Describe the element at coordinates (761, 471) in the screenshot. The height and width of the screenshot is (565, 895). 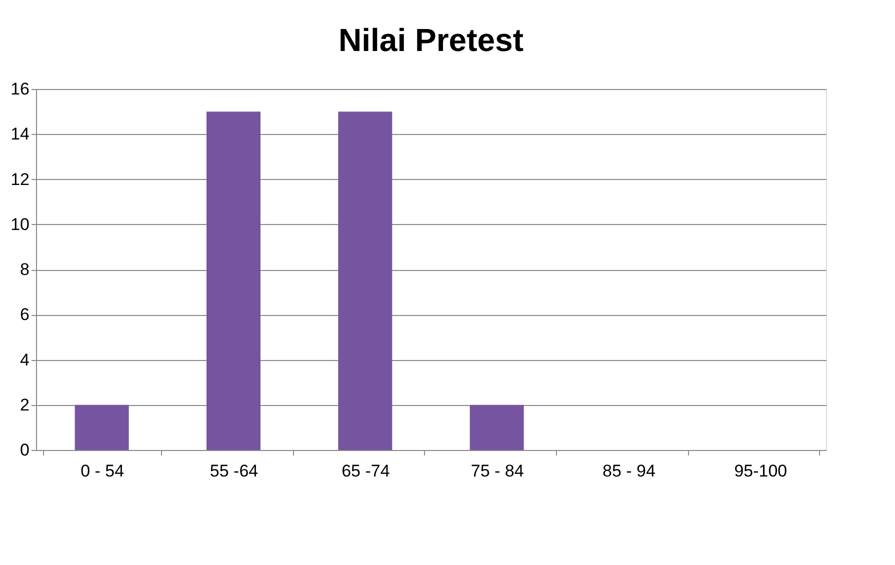
I see `x-tick-label: 95-100` at that location.